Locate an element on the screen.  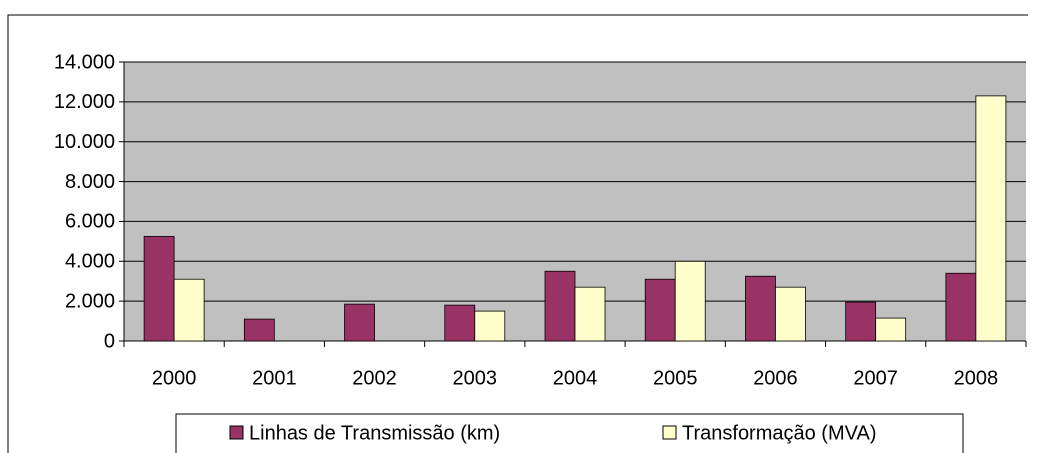
x-tick-label: 2008 is located at coordinates (976, 378).